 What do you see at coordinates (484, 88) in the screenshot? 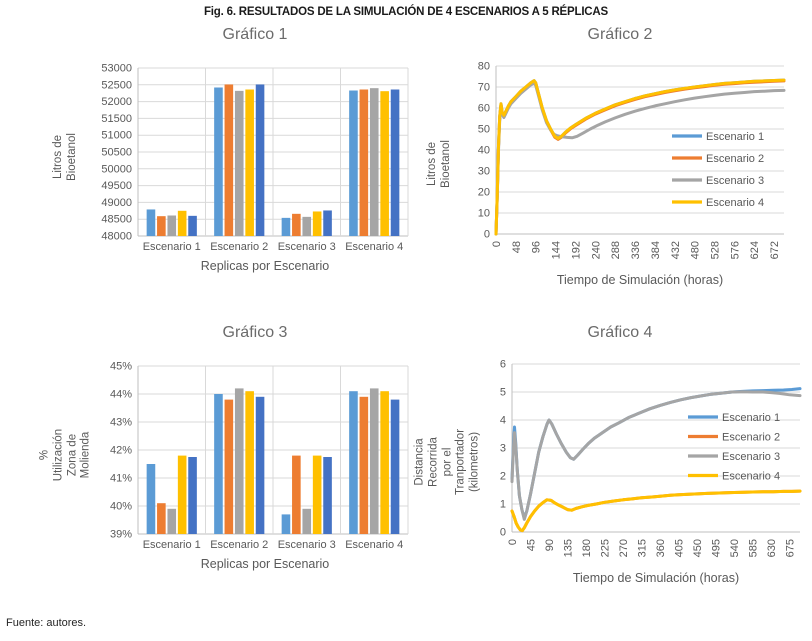
I see `y-tick-label: 70` at bounding box center [484, 88].